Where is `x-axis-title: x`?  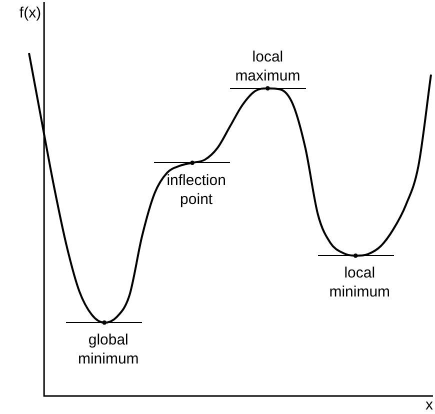
x-axis-title: x is located at coordinates (430, 405).